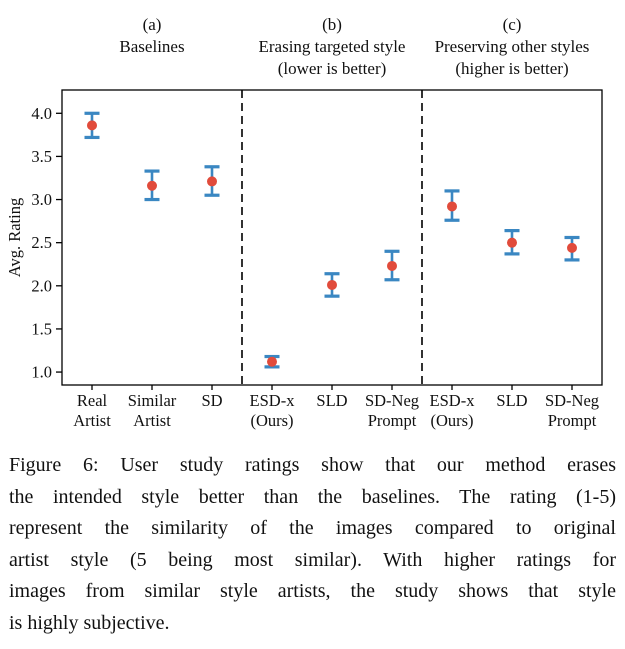 The image size is (625, 649). Describe the element at coordinates (151, 46) in the screenshot. I see `panel-title-line: Baselines` at that location.